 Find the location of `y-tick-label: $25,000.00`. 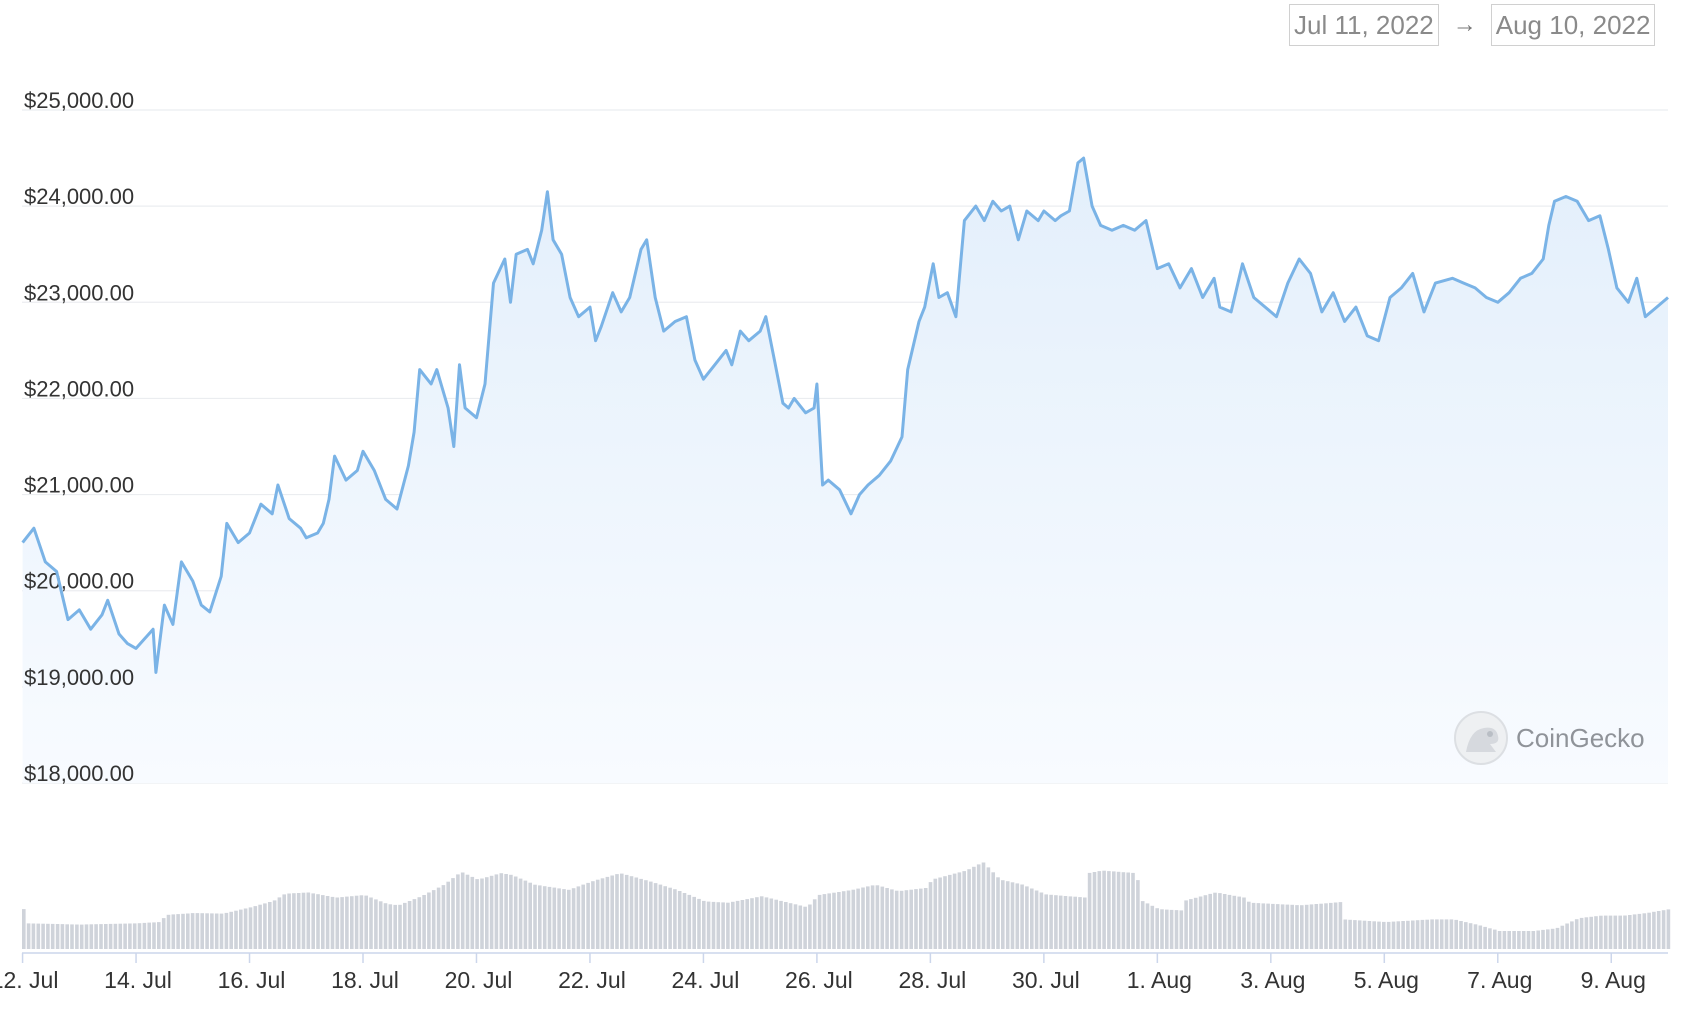

y-tick-label: $25,000.00 is located at coordinates (79, 100).